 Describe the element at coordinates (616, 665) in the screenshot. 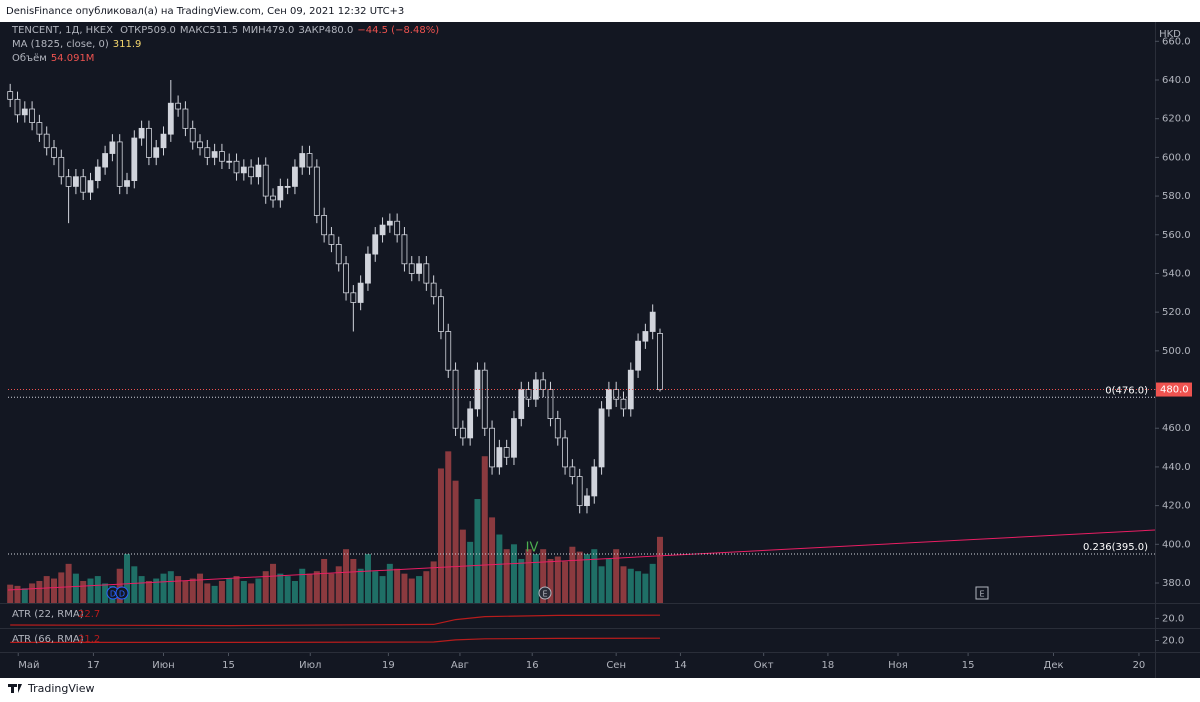

I see `x-tick-label: Сен` at that location.